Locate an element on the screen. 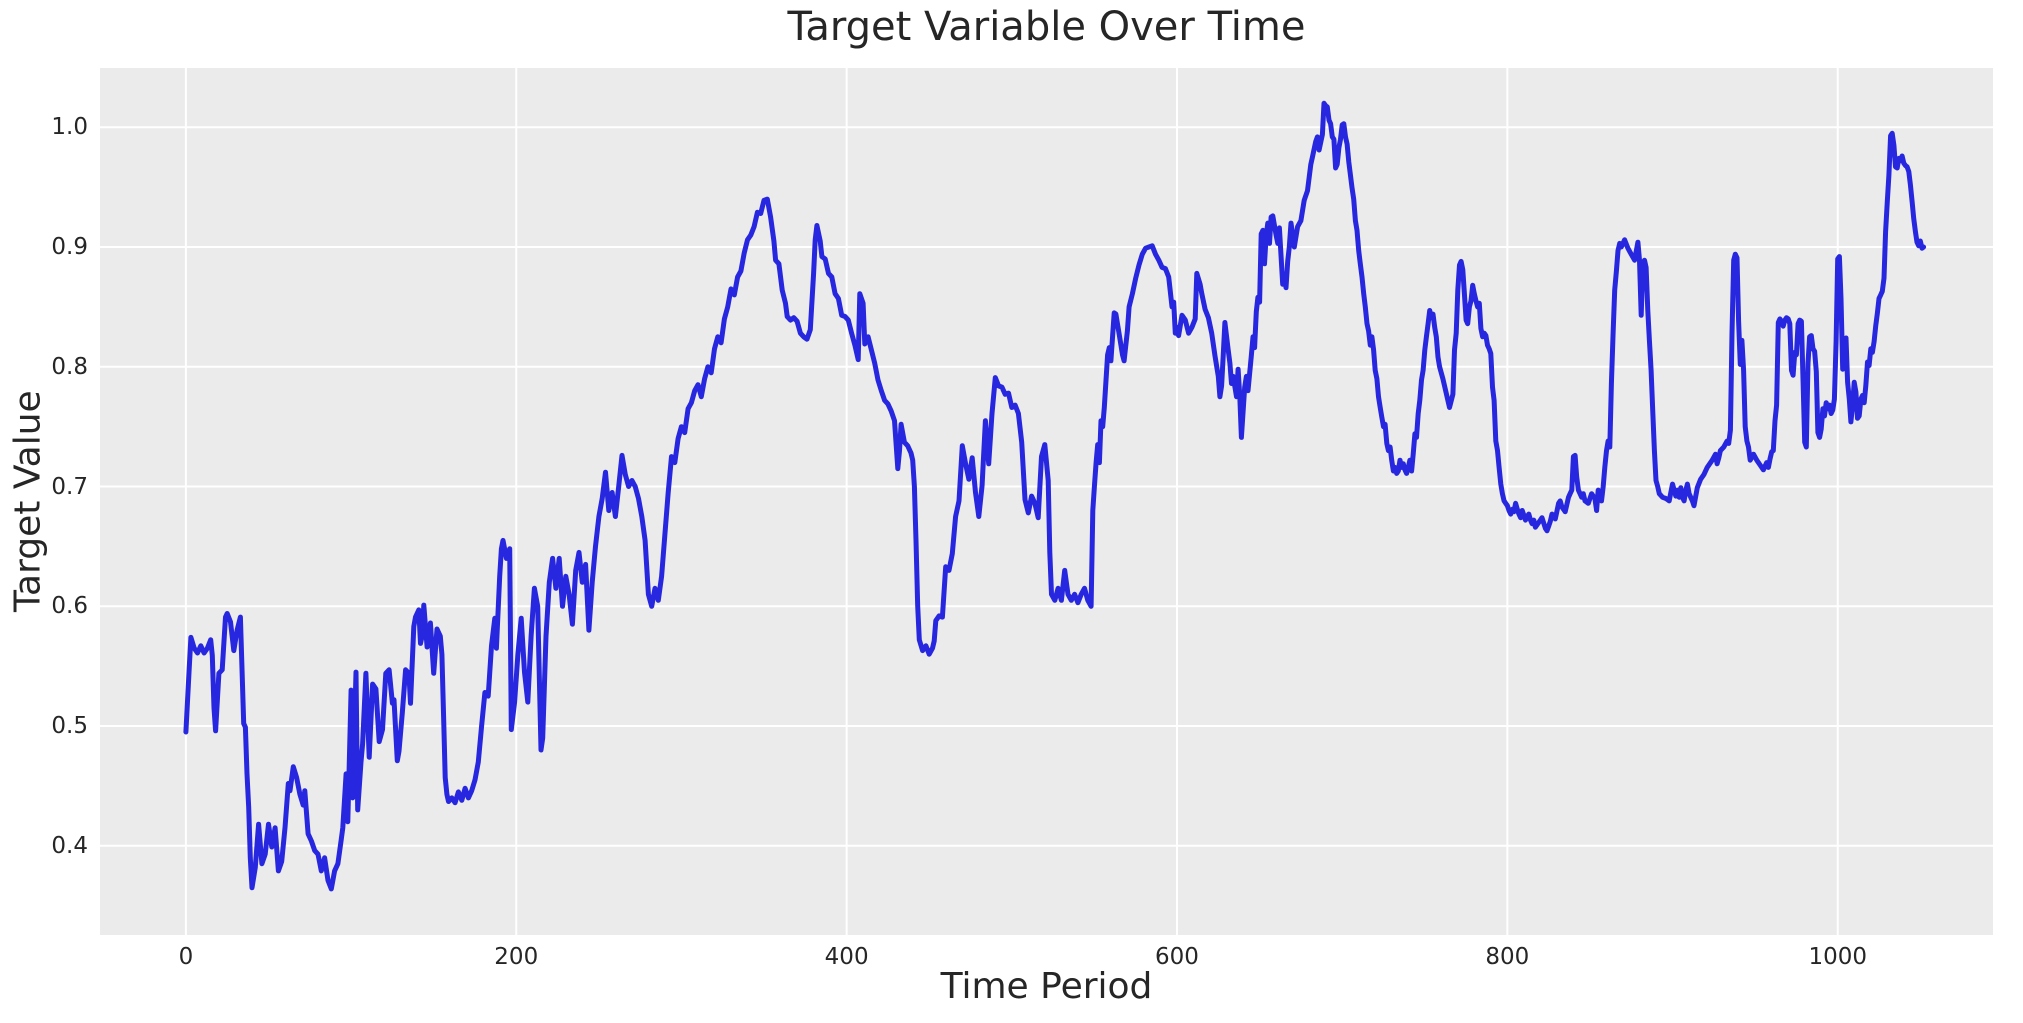 The width and height of the screenshot is (2023, 1023). x-axis-label: Time Period is located at coordinates (1046, 986).